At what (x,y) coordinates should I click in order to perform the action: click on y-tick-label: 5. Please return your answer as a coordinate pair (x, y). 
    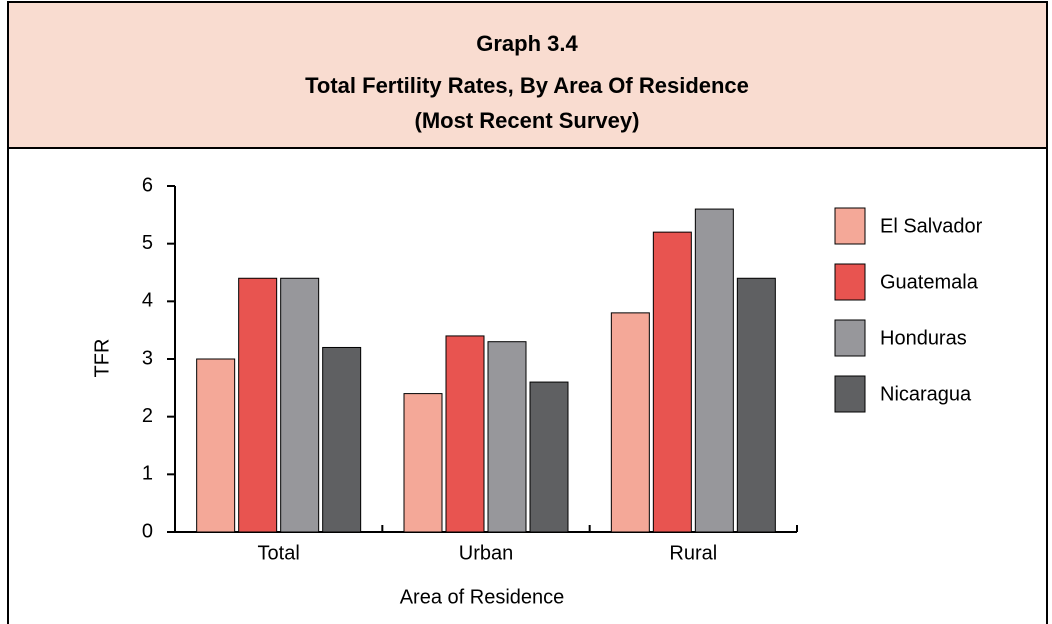
    Looking at the image, I should click on (147, 243).